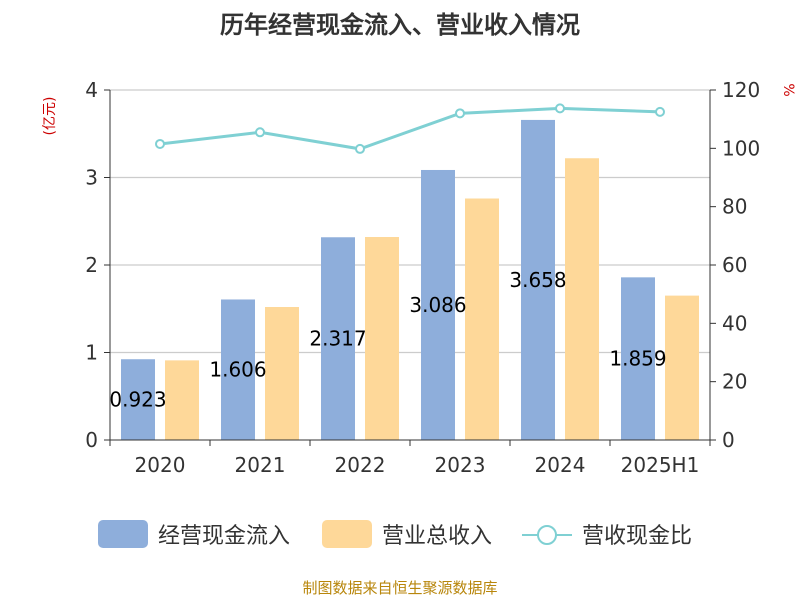 The image size is (800, 600). I want to click on data-label: 1.859, so click(637, 359).